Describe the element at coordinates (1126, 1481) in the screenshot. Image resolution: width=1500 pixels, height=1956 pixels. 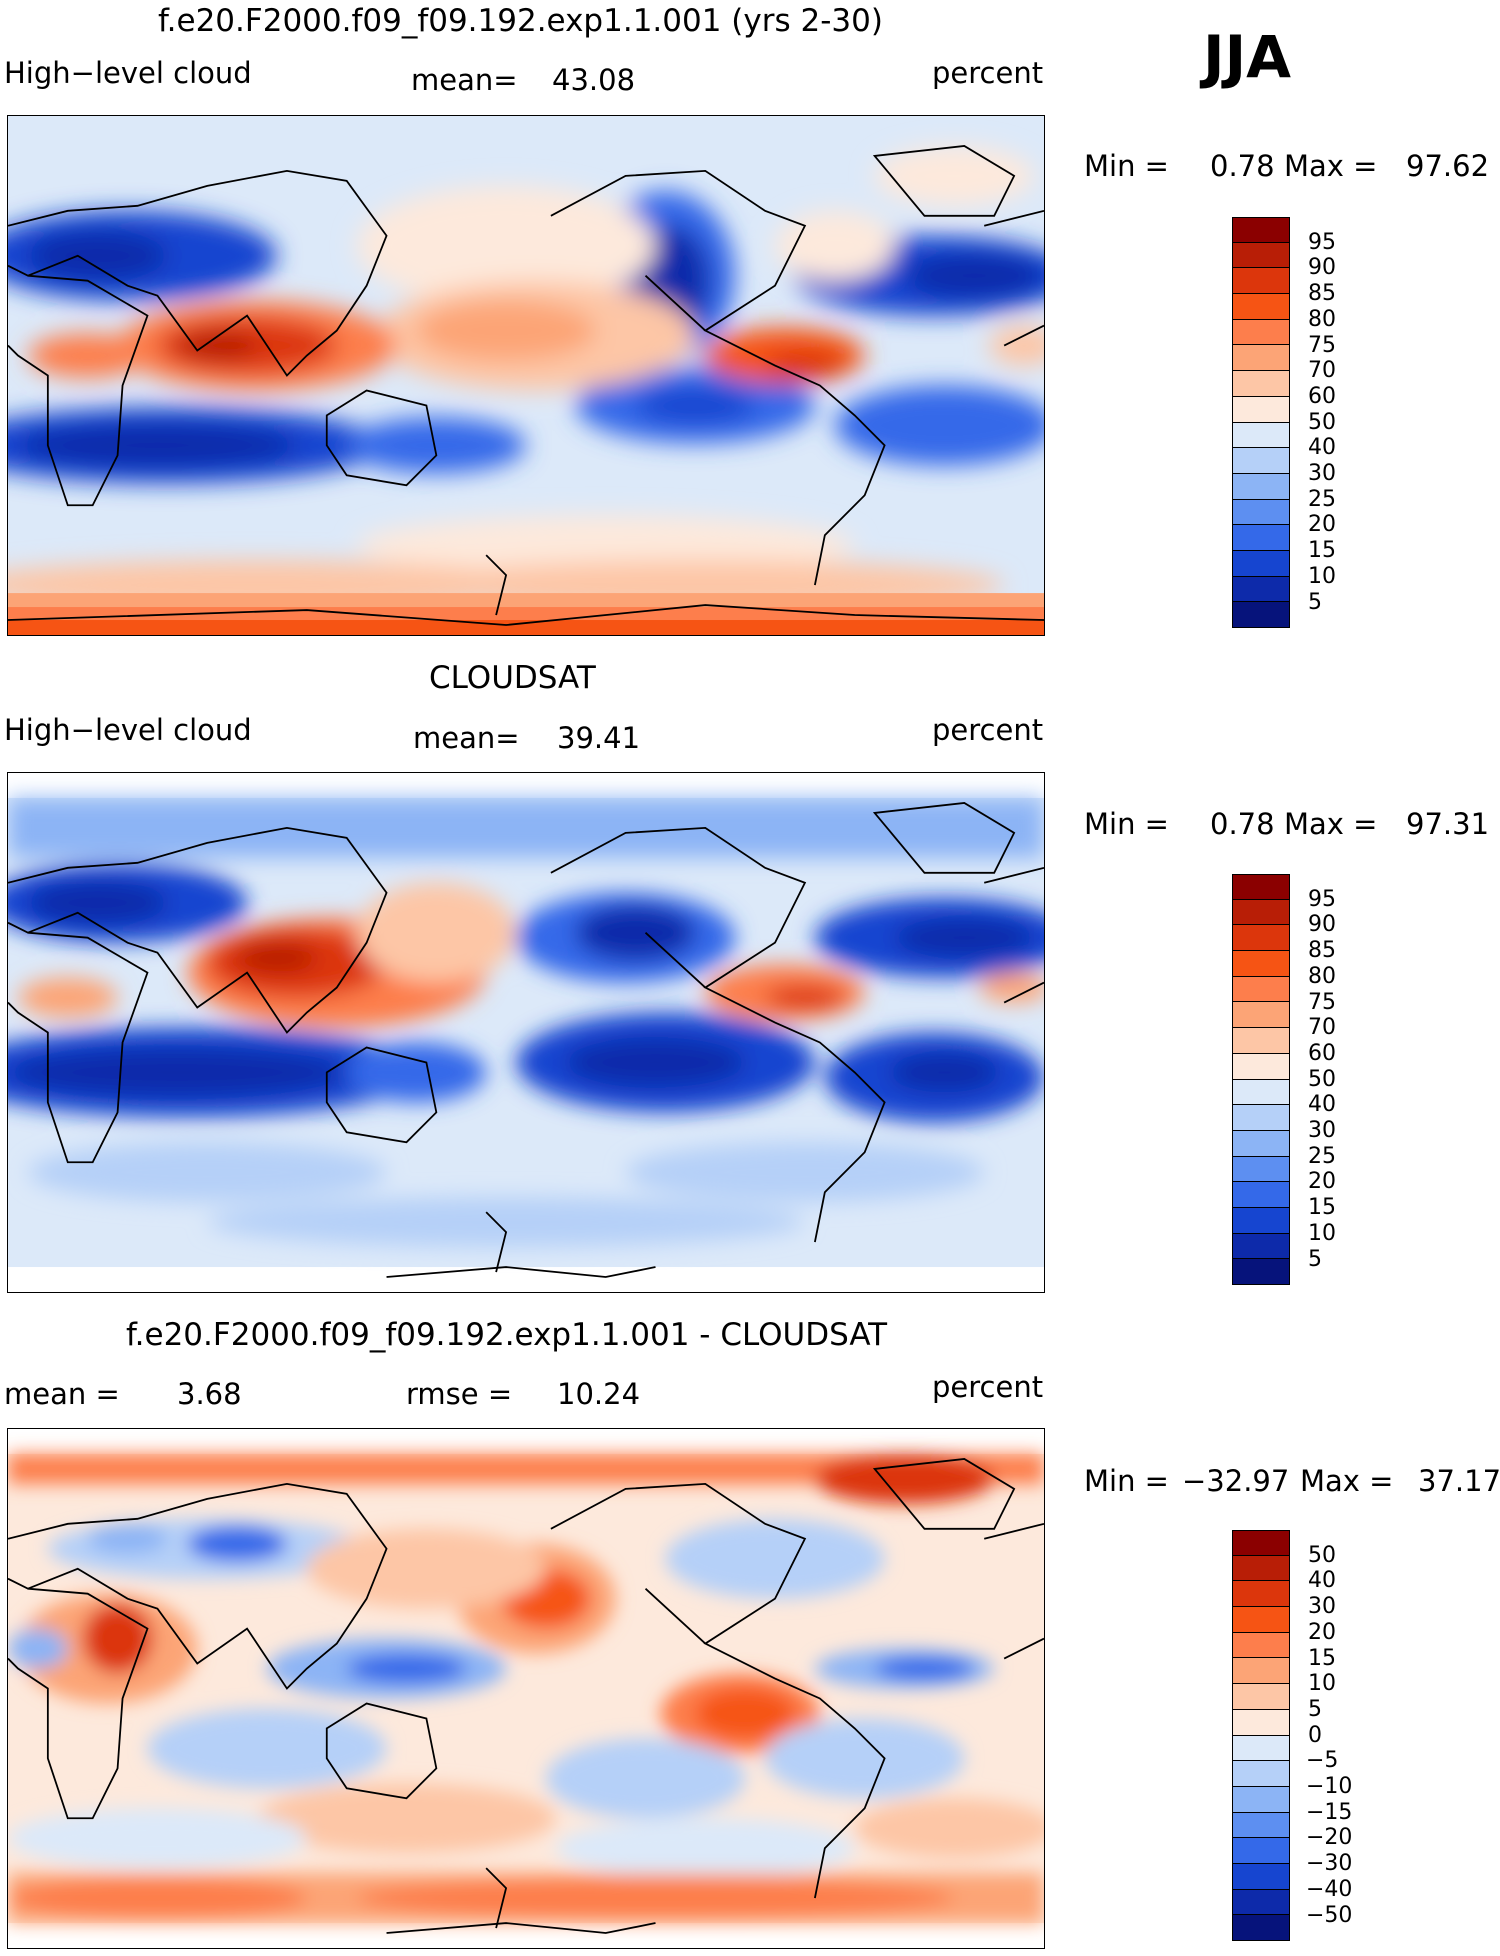
I see `panel-3-min-label: Min =` at that location.